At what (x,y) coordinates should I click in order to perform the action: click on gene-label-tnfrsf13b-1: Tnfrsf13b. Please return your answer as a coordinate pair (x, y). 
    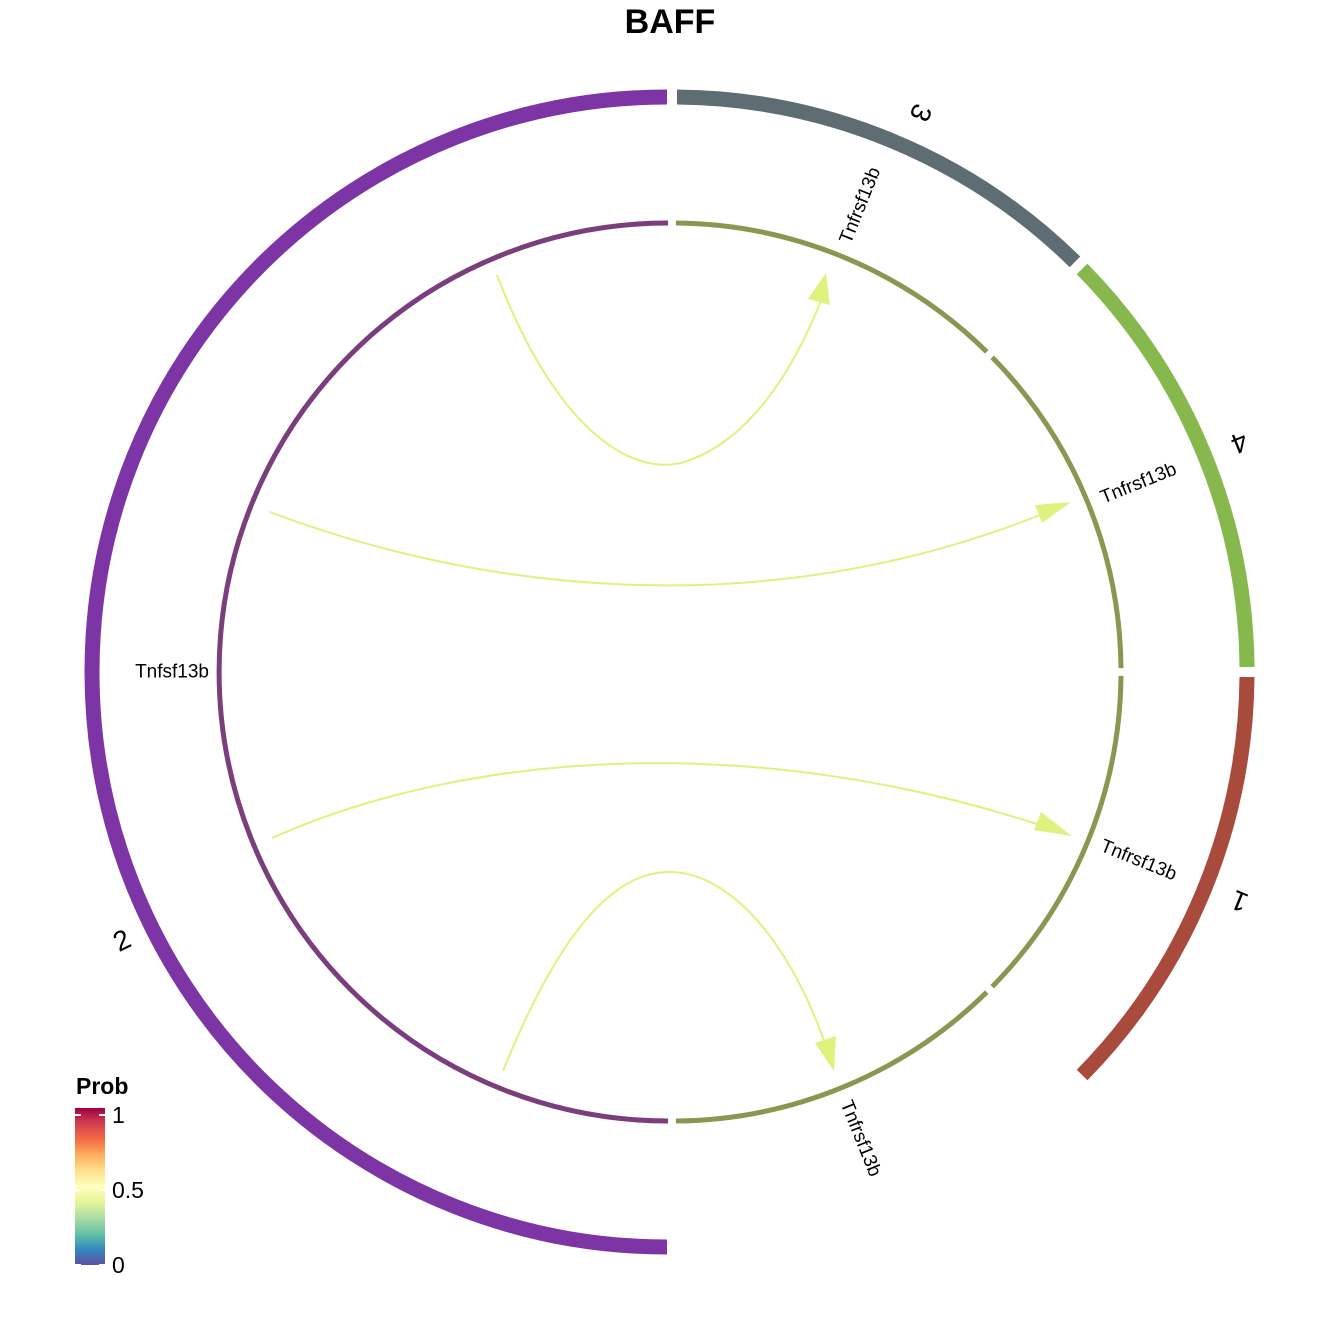
    Looking at the image, I should click on (1138, 861).